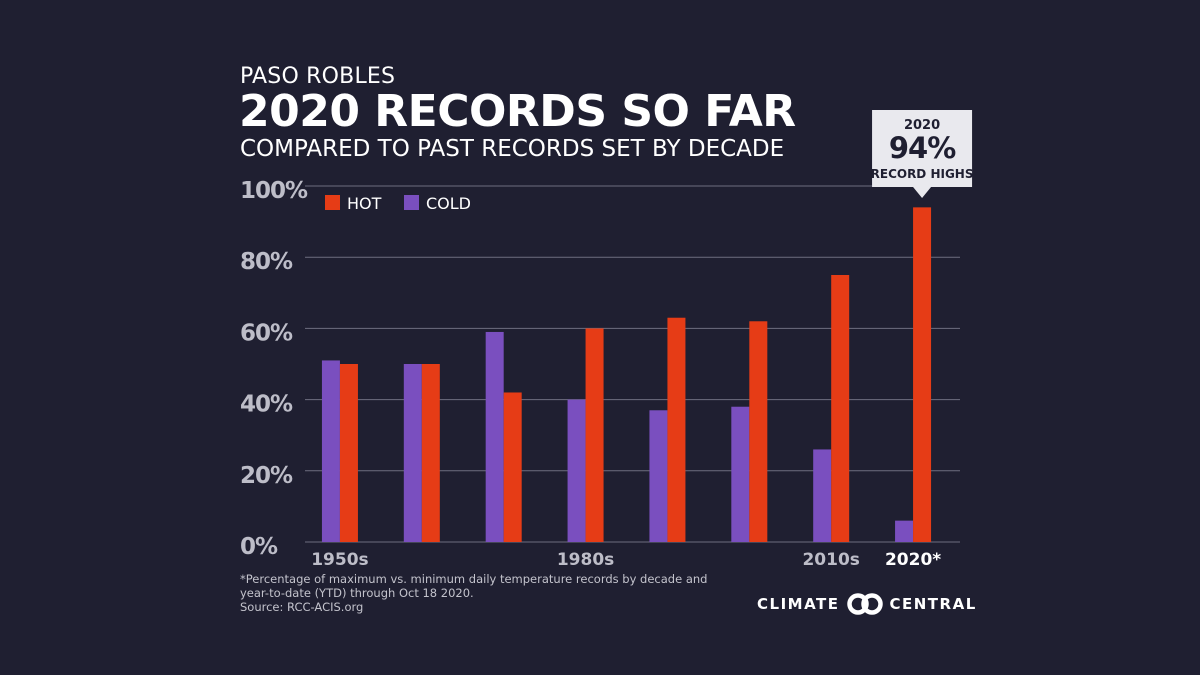 The height and width of the screenshot is (675, 1200). I want to click on y-tick-label-100: 100%, so click(274, 191).